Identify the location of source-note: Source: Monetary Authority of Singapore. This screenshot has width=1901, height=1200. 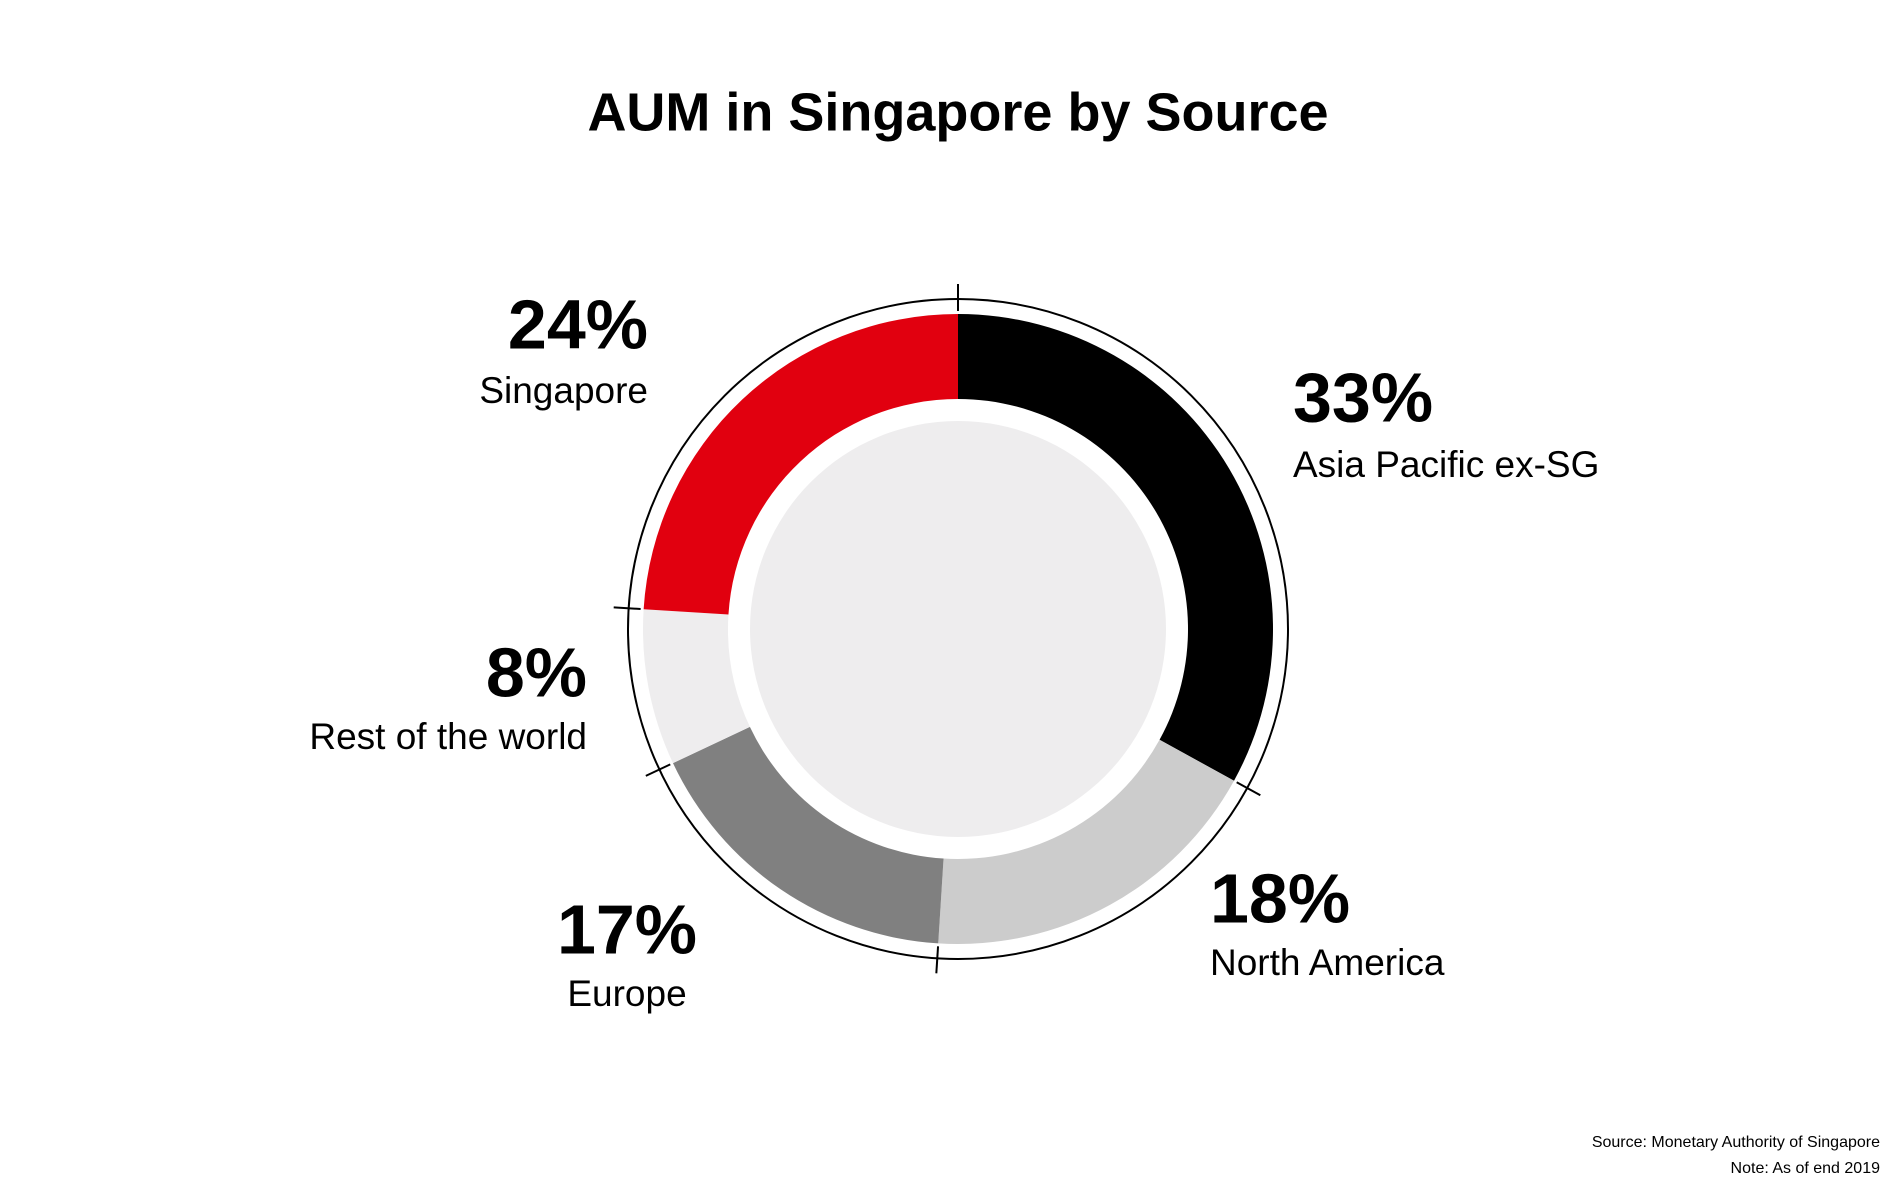
(1736, 1142).